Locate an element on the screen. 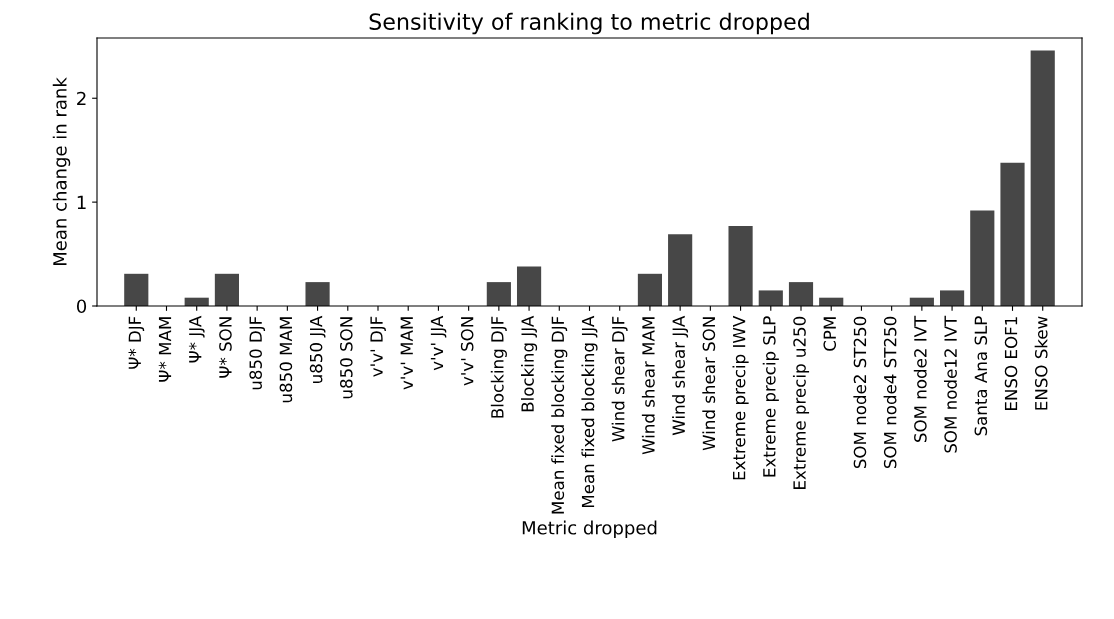  x-tick-label: v'v' MAM is located at coordinates (406, 353).